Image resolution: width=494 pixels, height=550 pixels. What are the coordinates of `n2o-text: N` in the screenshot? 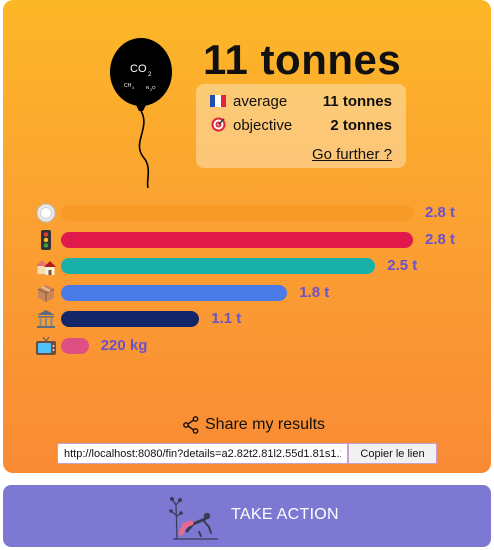 It's located at (147, 87).